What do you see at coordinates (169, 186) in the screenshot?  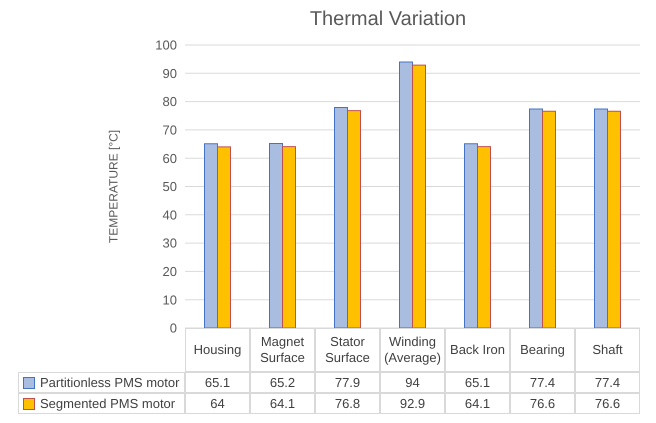 I see `y-tick-label: 50` at bounding box center [169, 186].